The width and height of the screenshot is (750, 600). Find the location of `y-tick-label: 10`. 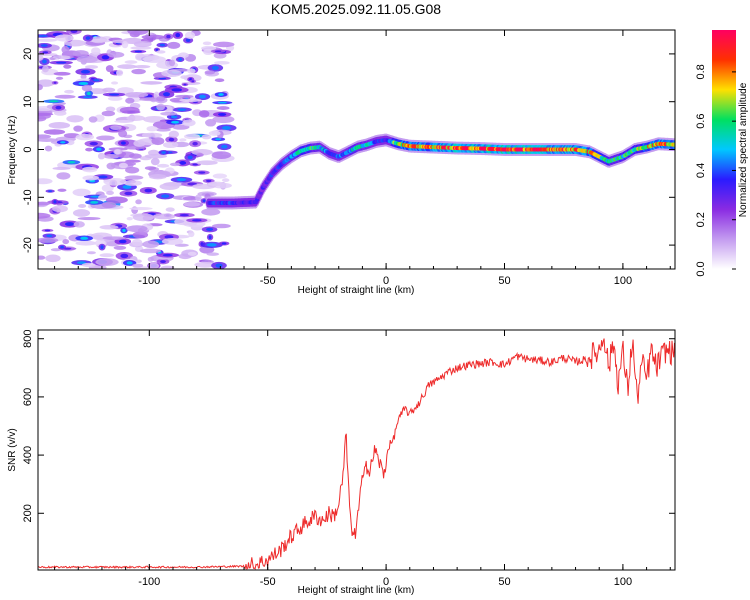

y-tick-label: 10 is located at coordinates (28, 102).